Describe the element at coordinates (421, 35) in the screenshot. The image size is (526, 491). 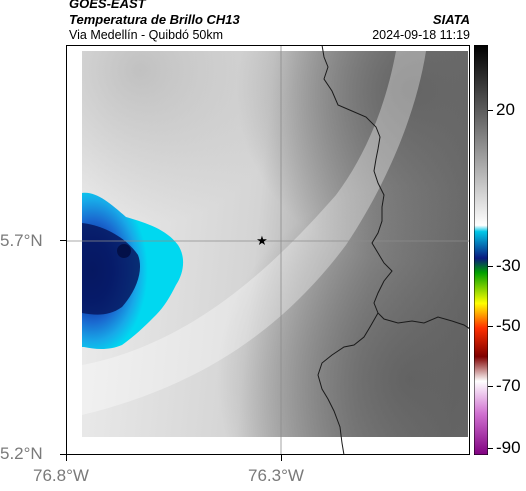
I see `timestamp: 2024-09-18 11:19` at that location.